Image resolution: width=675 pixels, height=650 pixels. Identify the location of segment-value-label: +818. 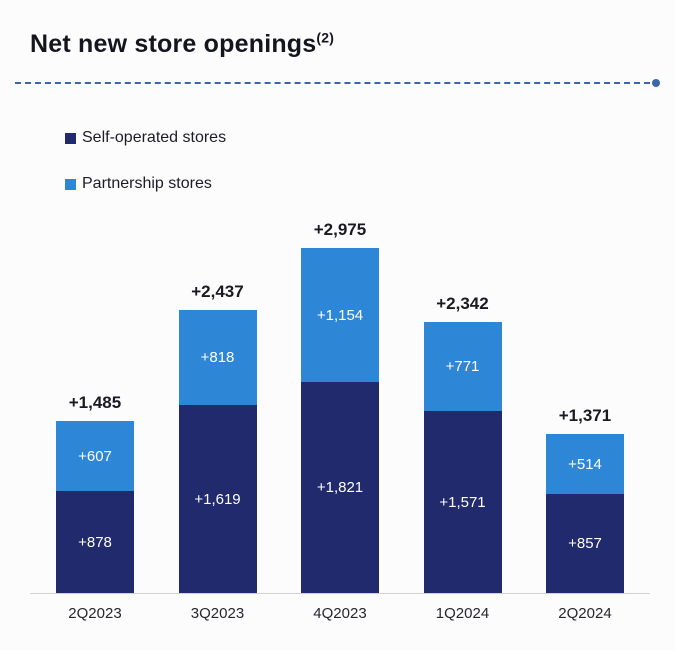
(217, 357).